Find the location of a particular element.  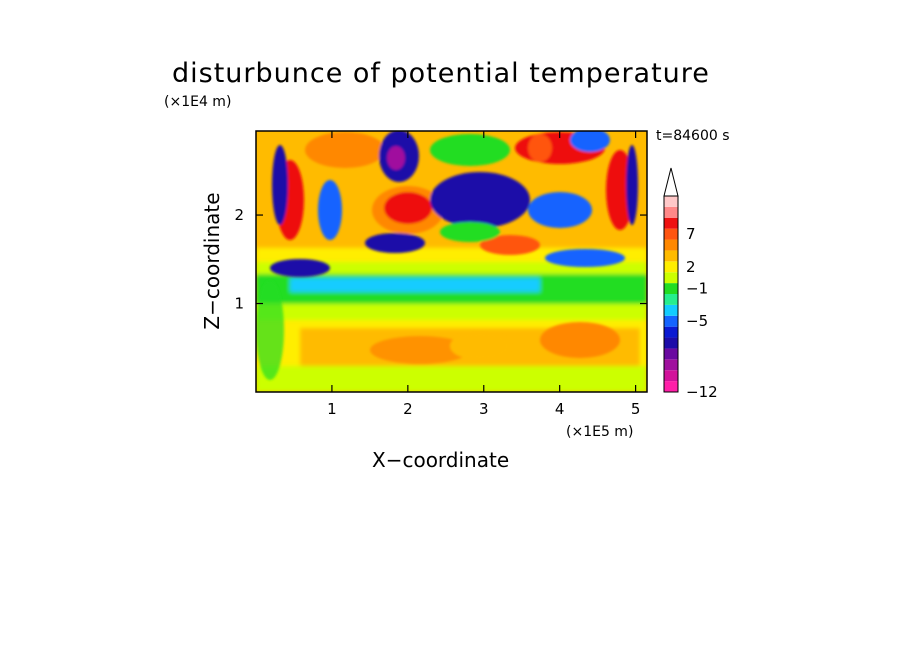

y-axis-ticks: 12 is located at coordinates (440, 259).